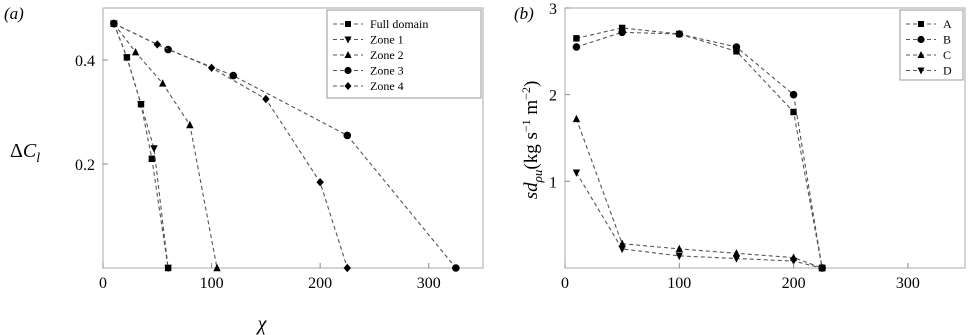 The height and width of the screenshot is (335, 974). Describe the element at coordinates (537, 176) in the screenshot. I see `panel-b-ylabel-sub: ρu` at that location.